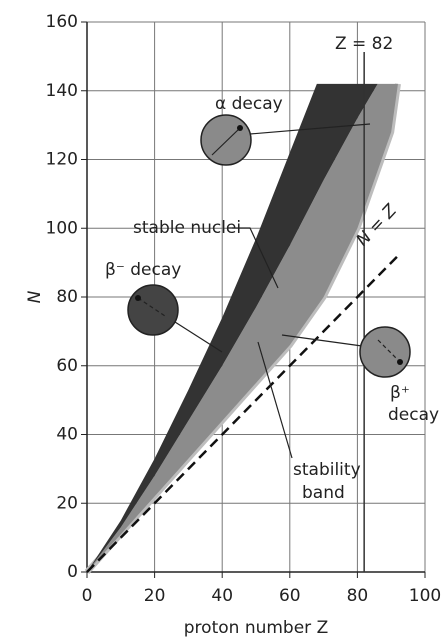 The image size is (448, 637). What do you see at coordinates (249, 104) in the screenshot?
I see `alpha-label: α decay` at bounding box center [249, 104].